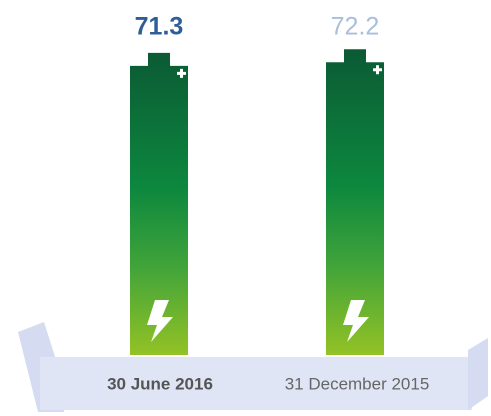  What do you see at coordinates (357, 383) in the screenshot?
I see `category-label: 31 December 2015` at bounding box center [357, 383].